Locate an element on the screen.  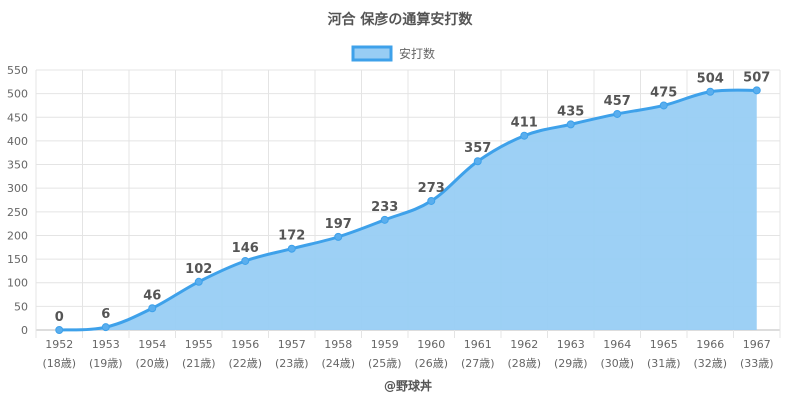
y-tick-label: 50 is located at coordinates (21, 306).